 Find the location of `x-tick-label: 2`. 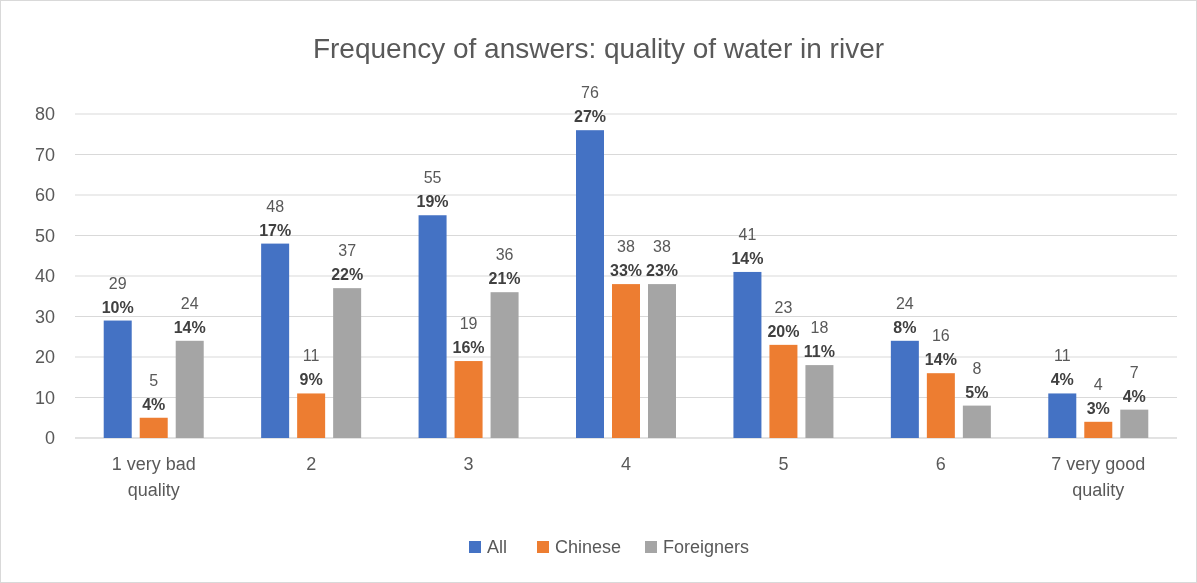

x-tick-label: 2 is located at coordinates (311, 464).